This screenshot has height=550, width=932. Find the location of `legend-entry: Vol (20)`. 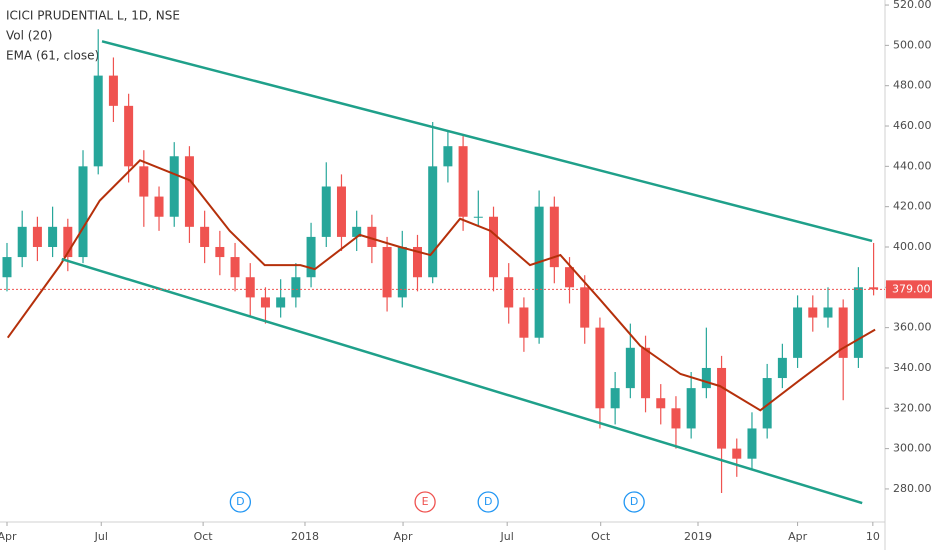

legend-entry: Vol (20) is located at coordinates (29, 36).